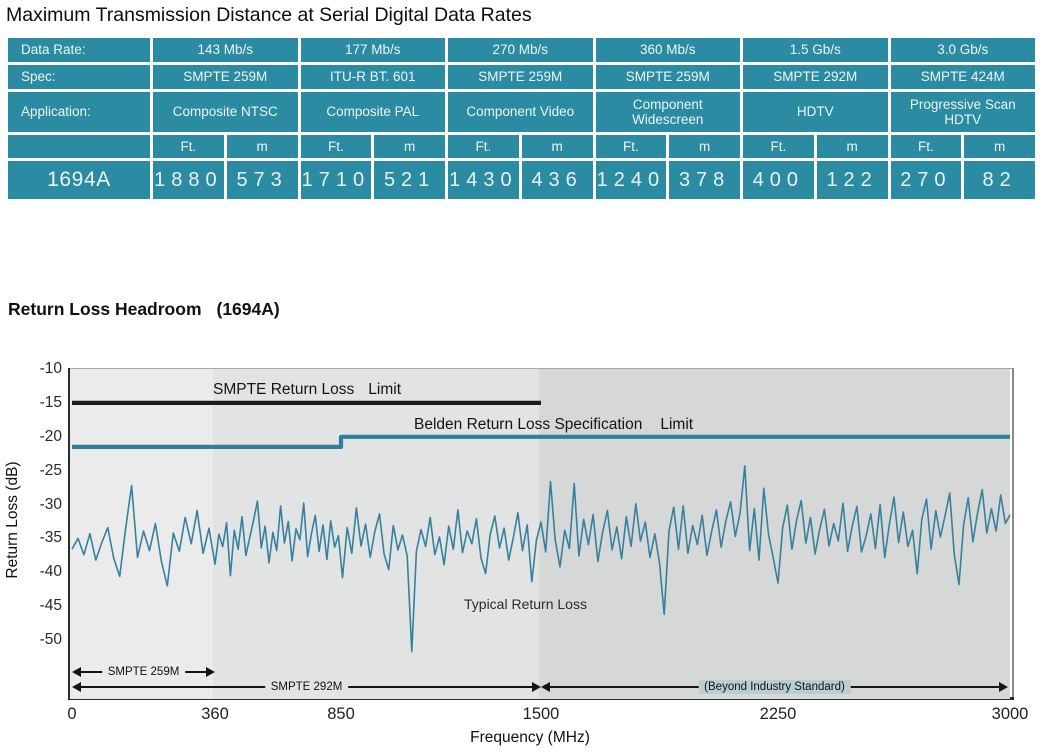  Describe the element at coordinates (372, 77) in the screenshot. I see `spec-cell: ITU-R BT. 601` at that location.